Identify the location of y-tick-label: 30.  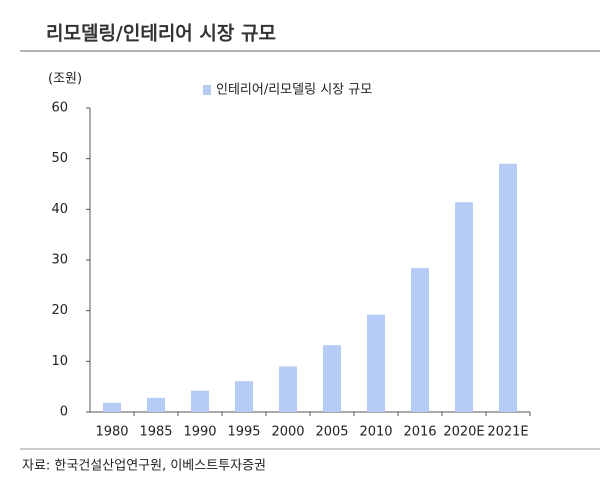
(59, 260).